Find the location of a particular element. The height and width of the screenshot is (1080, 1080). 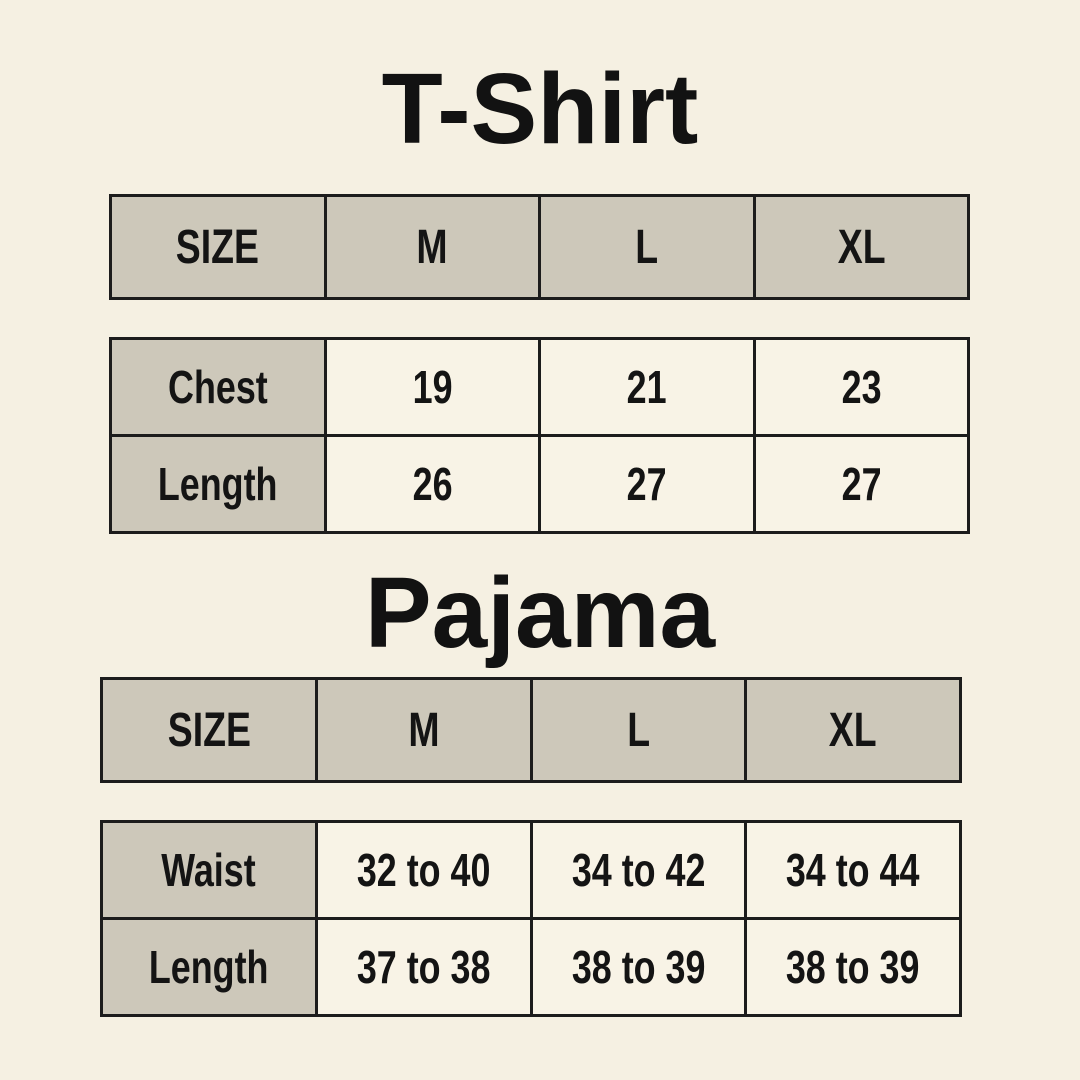

pajama-title: Pajama is located at coordinates (540, 613).